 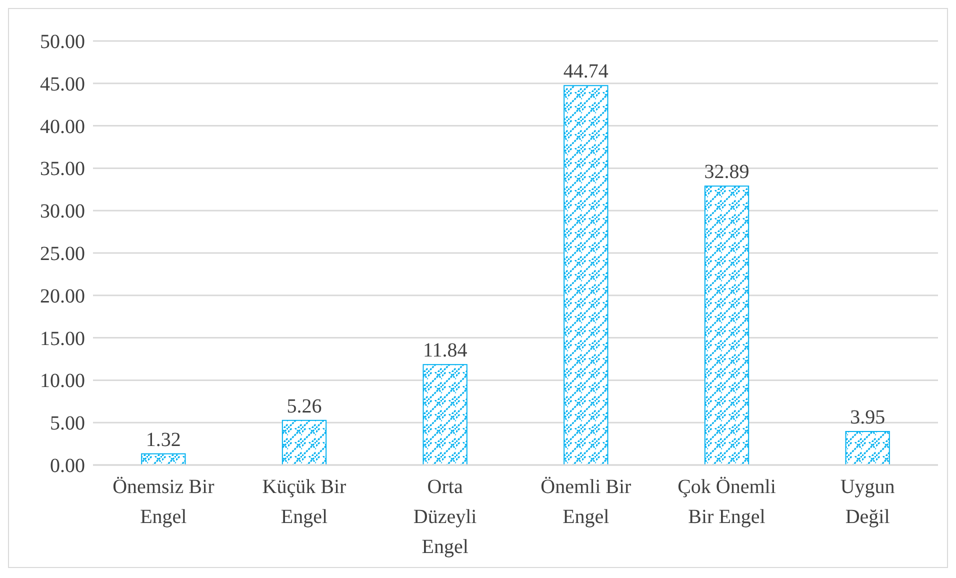 What do you see at coordinates (163, 502) in the screenshot?
I see `x-tick-label: Önemsiz Bir Engel` at bounding box center [163, 502].